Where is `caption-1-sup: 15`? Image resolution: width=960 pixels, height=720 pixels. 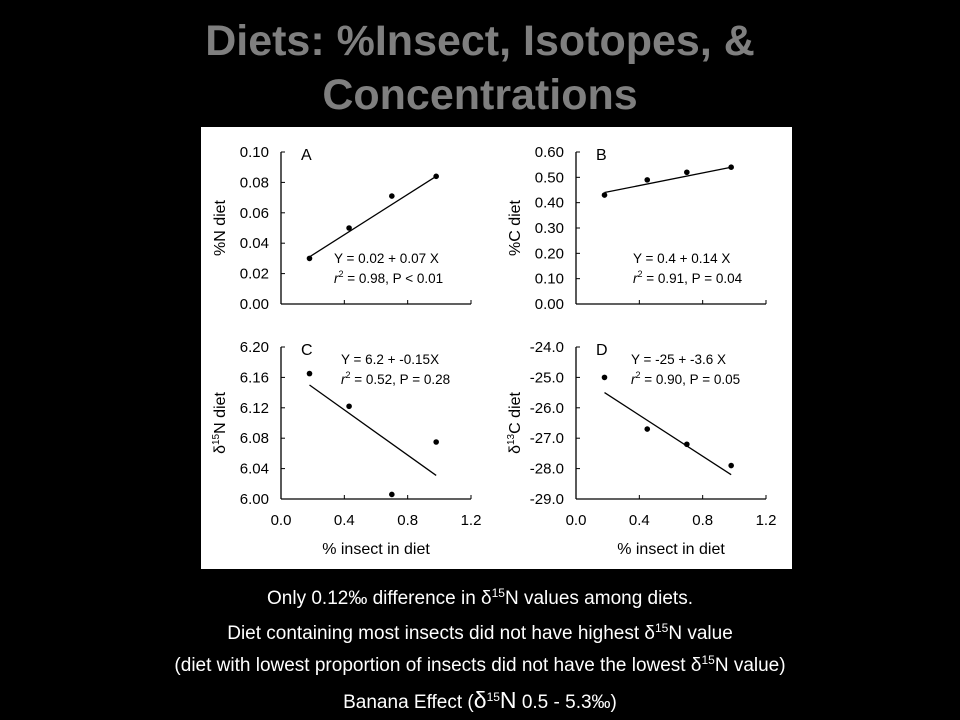 caption-1-sup: 15 is located at coordinates (498, 593).